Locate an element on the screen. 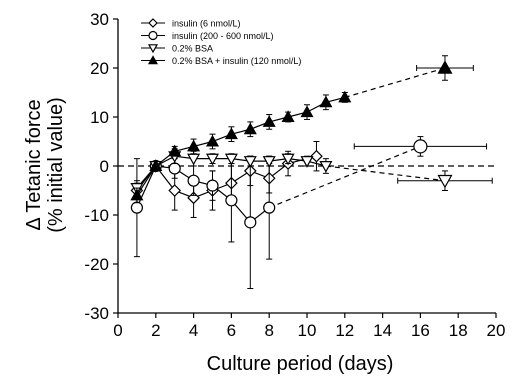  y-axis-title-line-2: (% initial value) is located at coordinates (56, 165).